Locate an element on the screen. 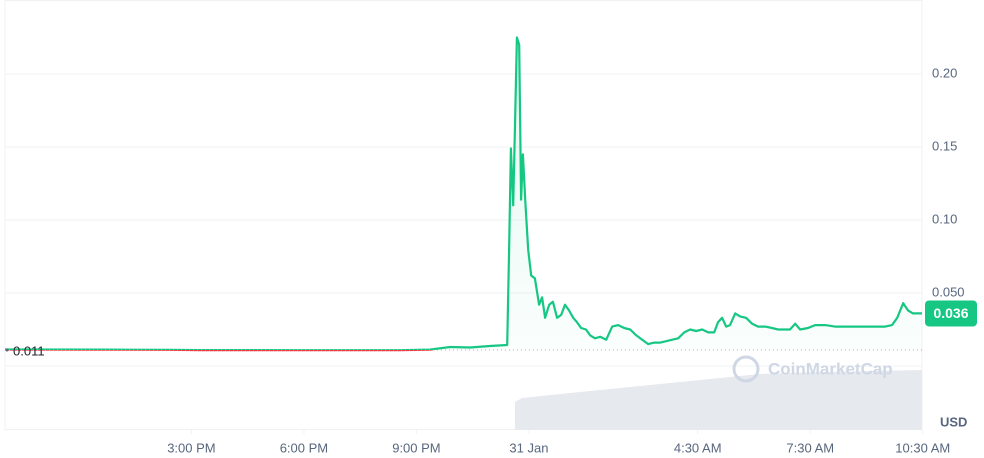 The image size is (984, 458). current-price-badge is located at coordinates (951, 313).